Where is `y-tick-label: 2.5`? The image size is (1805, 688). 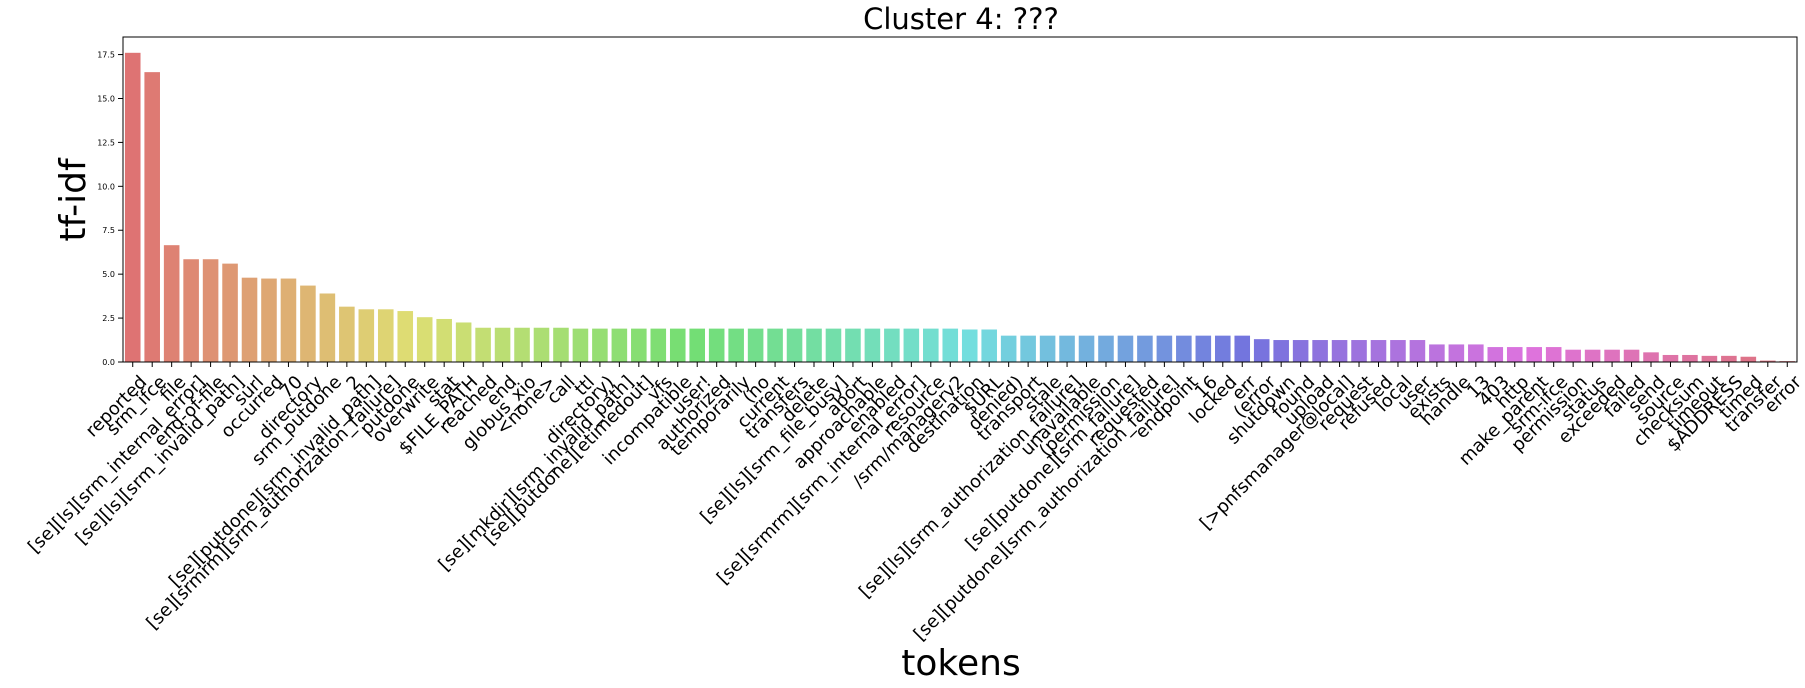 y-tick-label: 2.5 is located at coordinates (108, 318).